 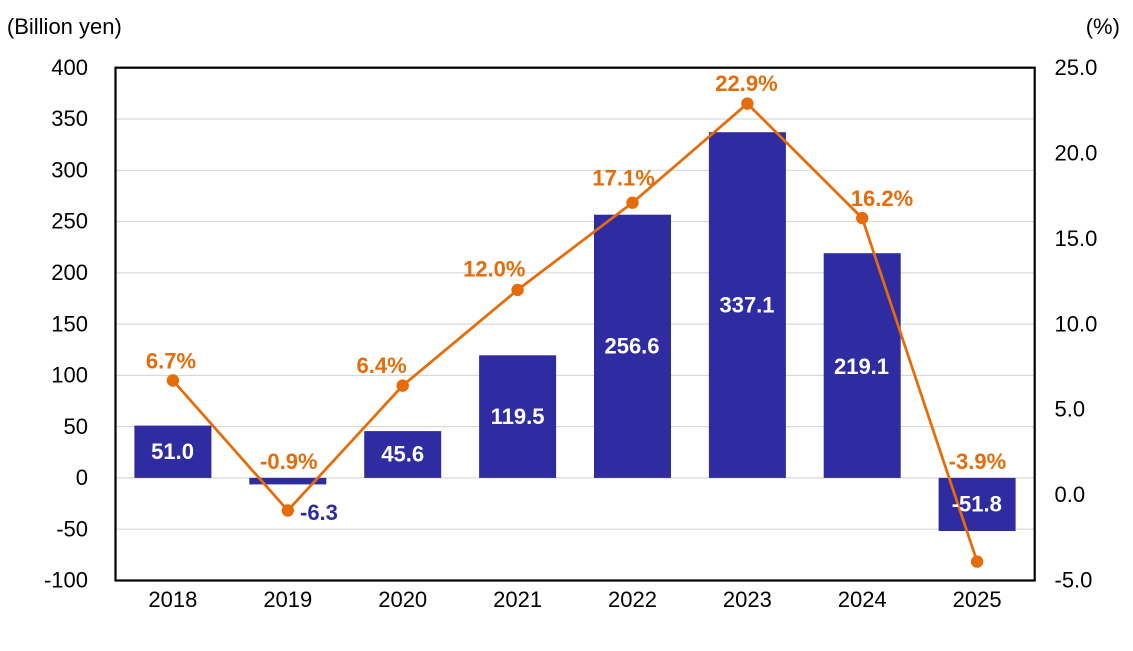 I want to click on svg-text: -0.9%, so click(x=288, y=461).